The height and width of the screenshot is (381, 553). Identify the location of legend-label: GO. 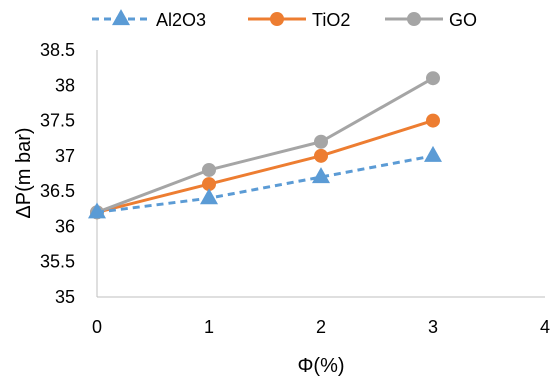
(463, 20).